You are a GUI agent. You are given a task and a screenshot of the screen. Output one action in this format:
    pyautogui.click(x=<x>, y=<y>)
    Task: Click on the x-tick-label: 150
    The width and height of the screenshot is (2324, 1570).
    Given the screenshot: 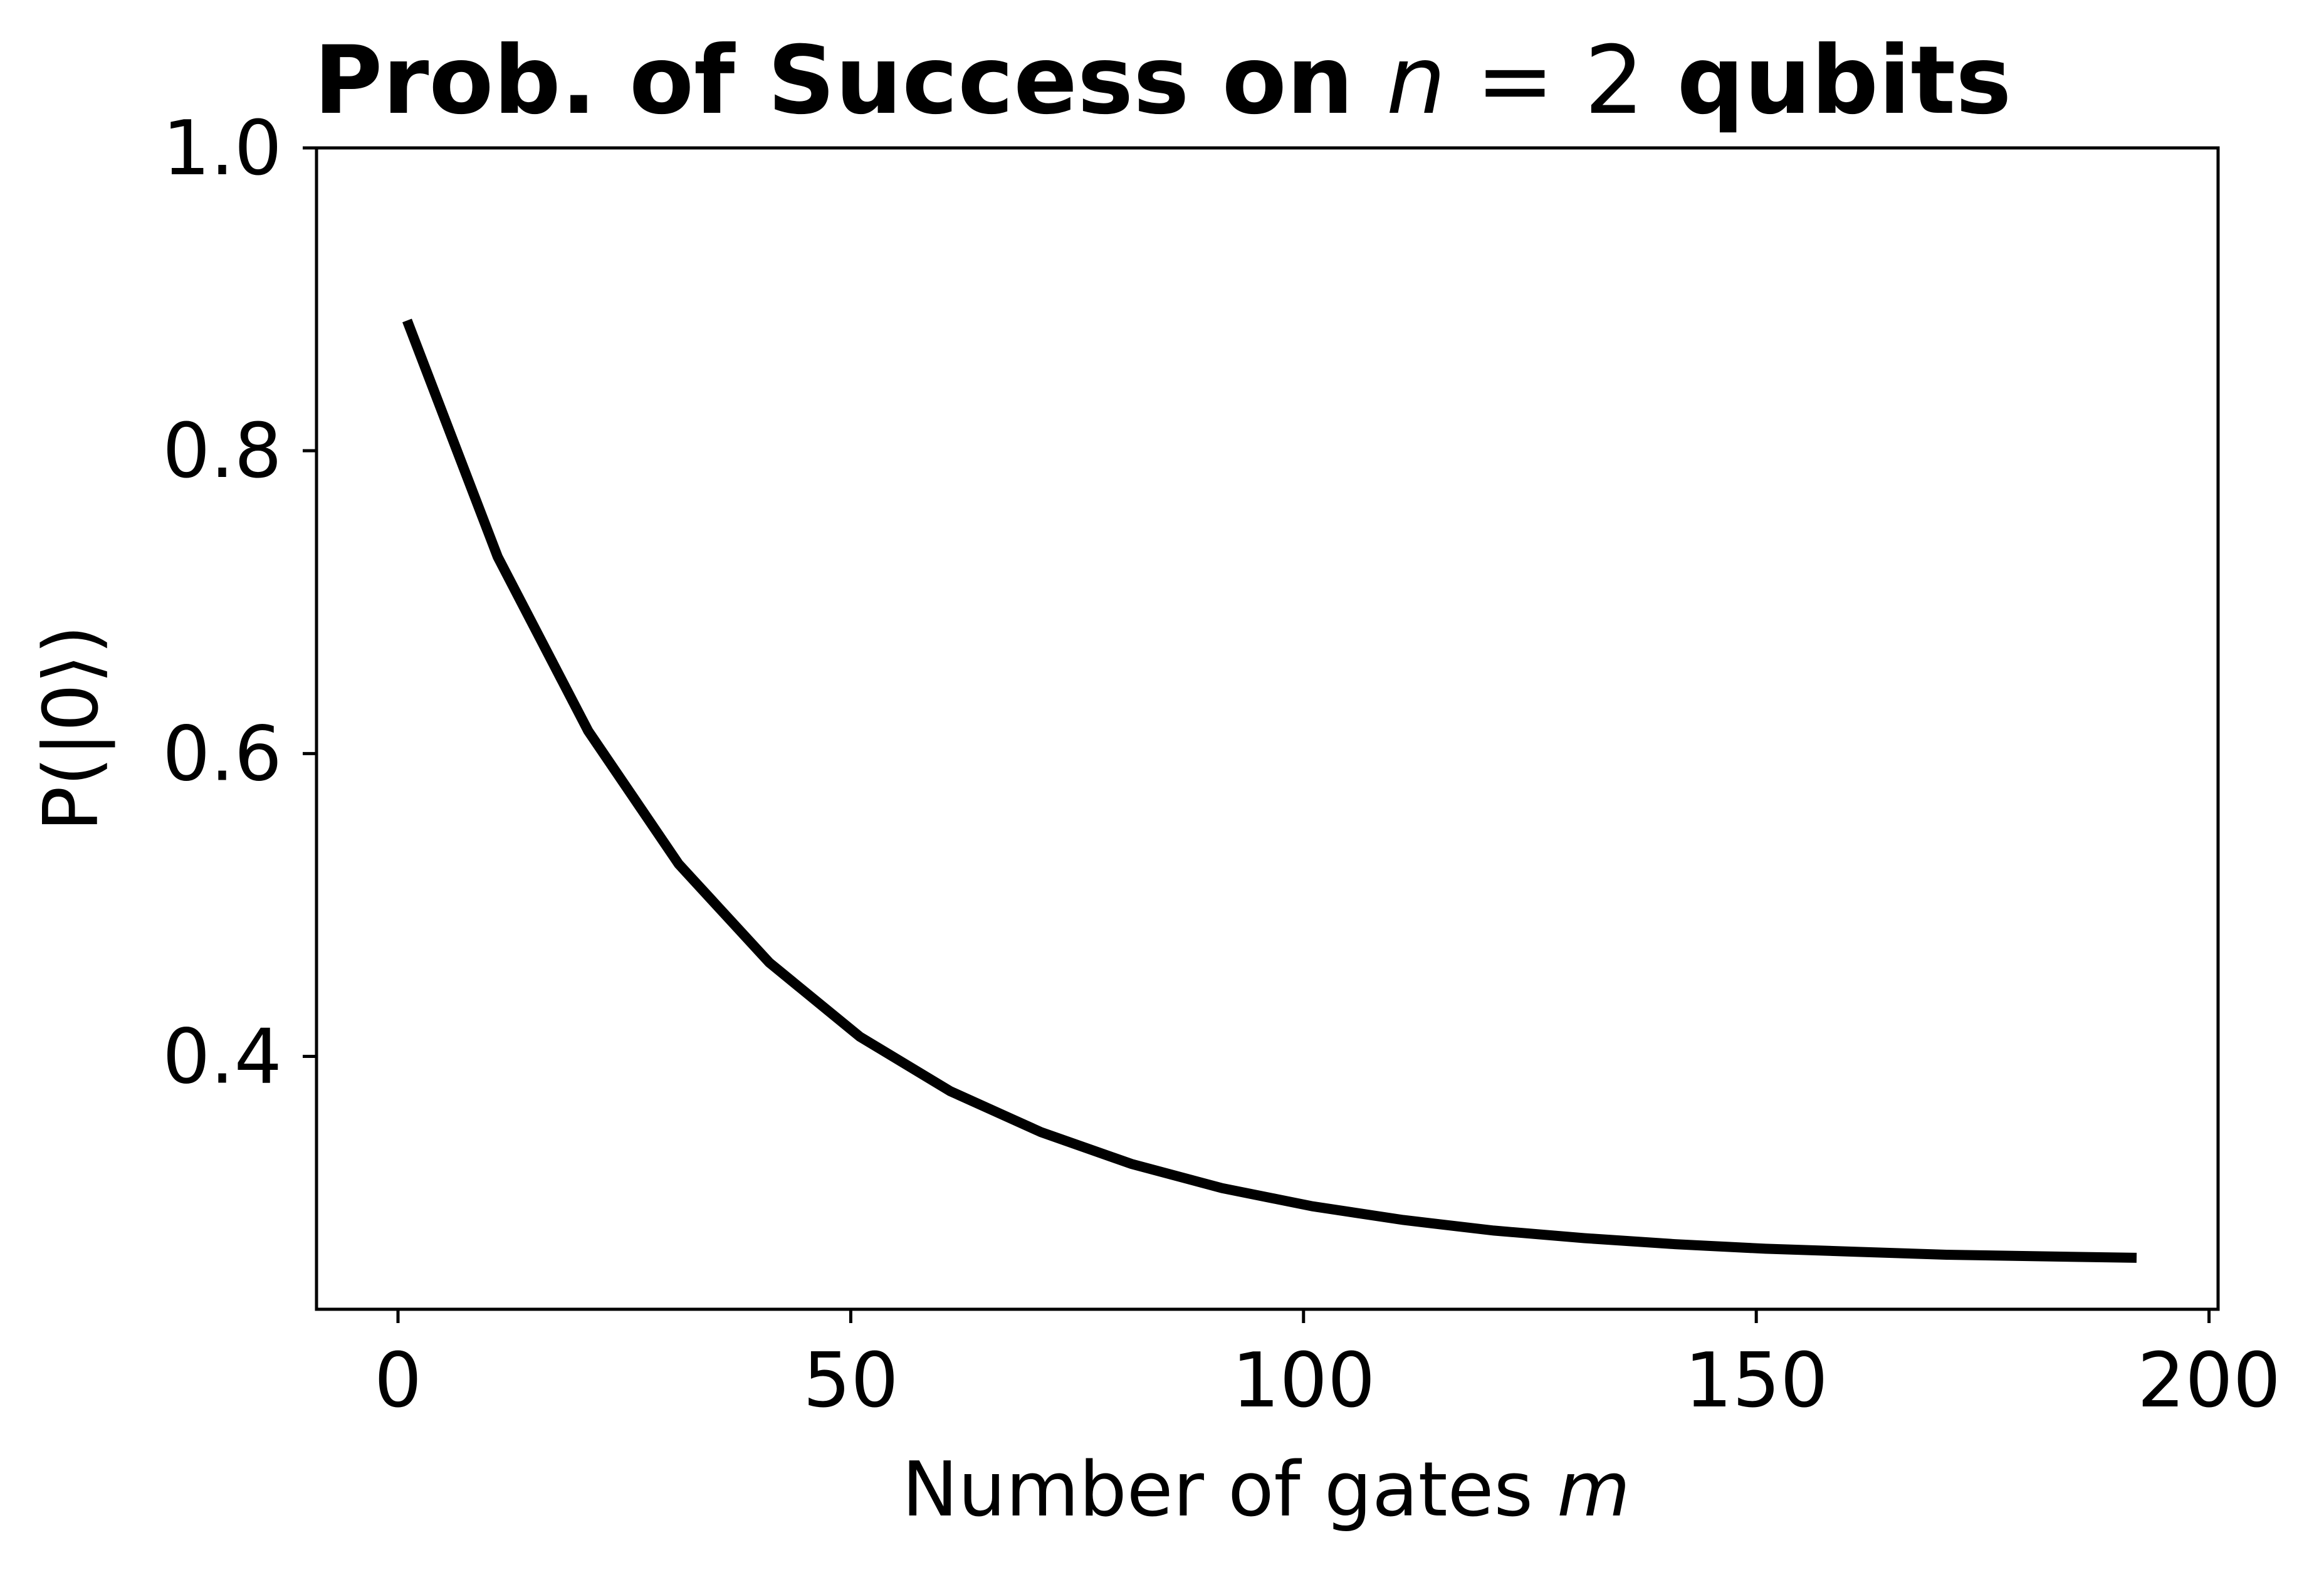 What is the action you would take?
    pyautogui.click(x=1756, y=1381)
    